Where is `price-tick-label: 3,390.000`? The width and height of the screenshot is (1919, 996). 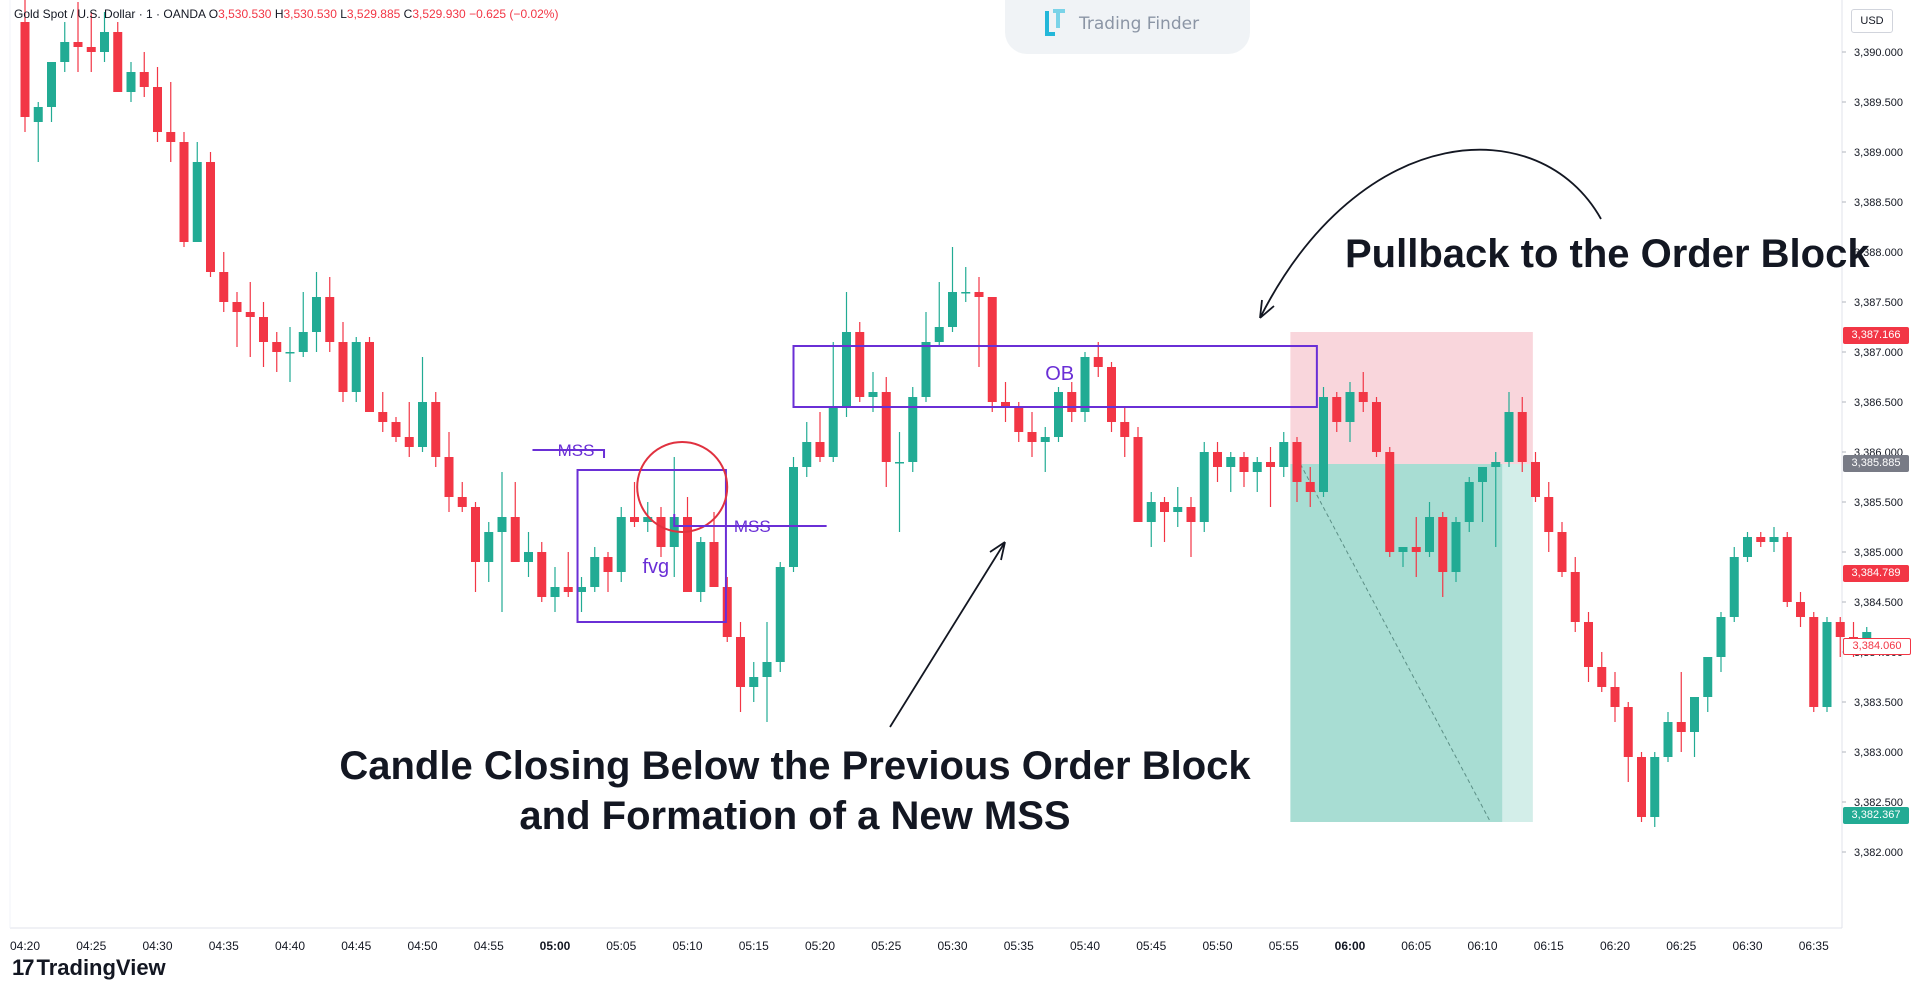
price-tick-label: 3,390.000 is located at coordinates (1878, 53).